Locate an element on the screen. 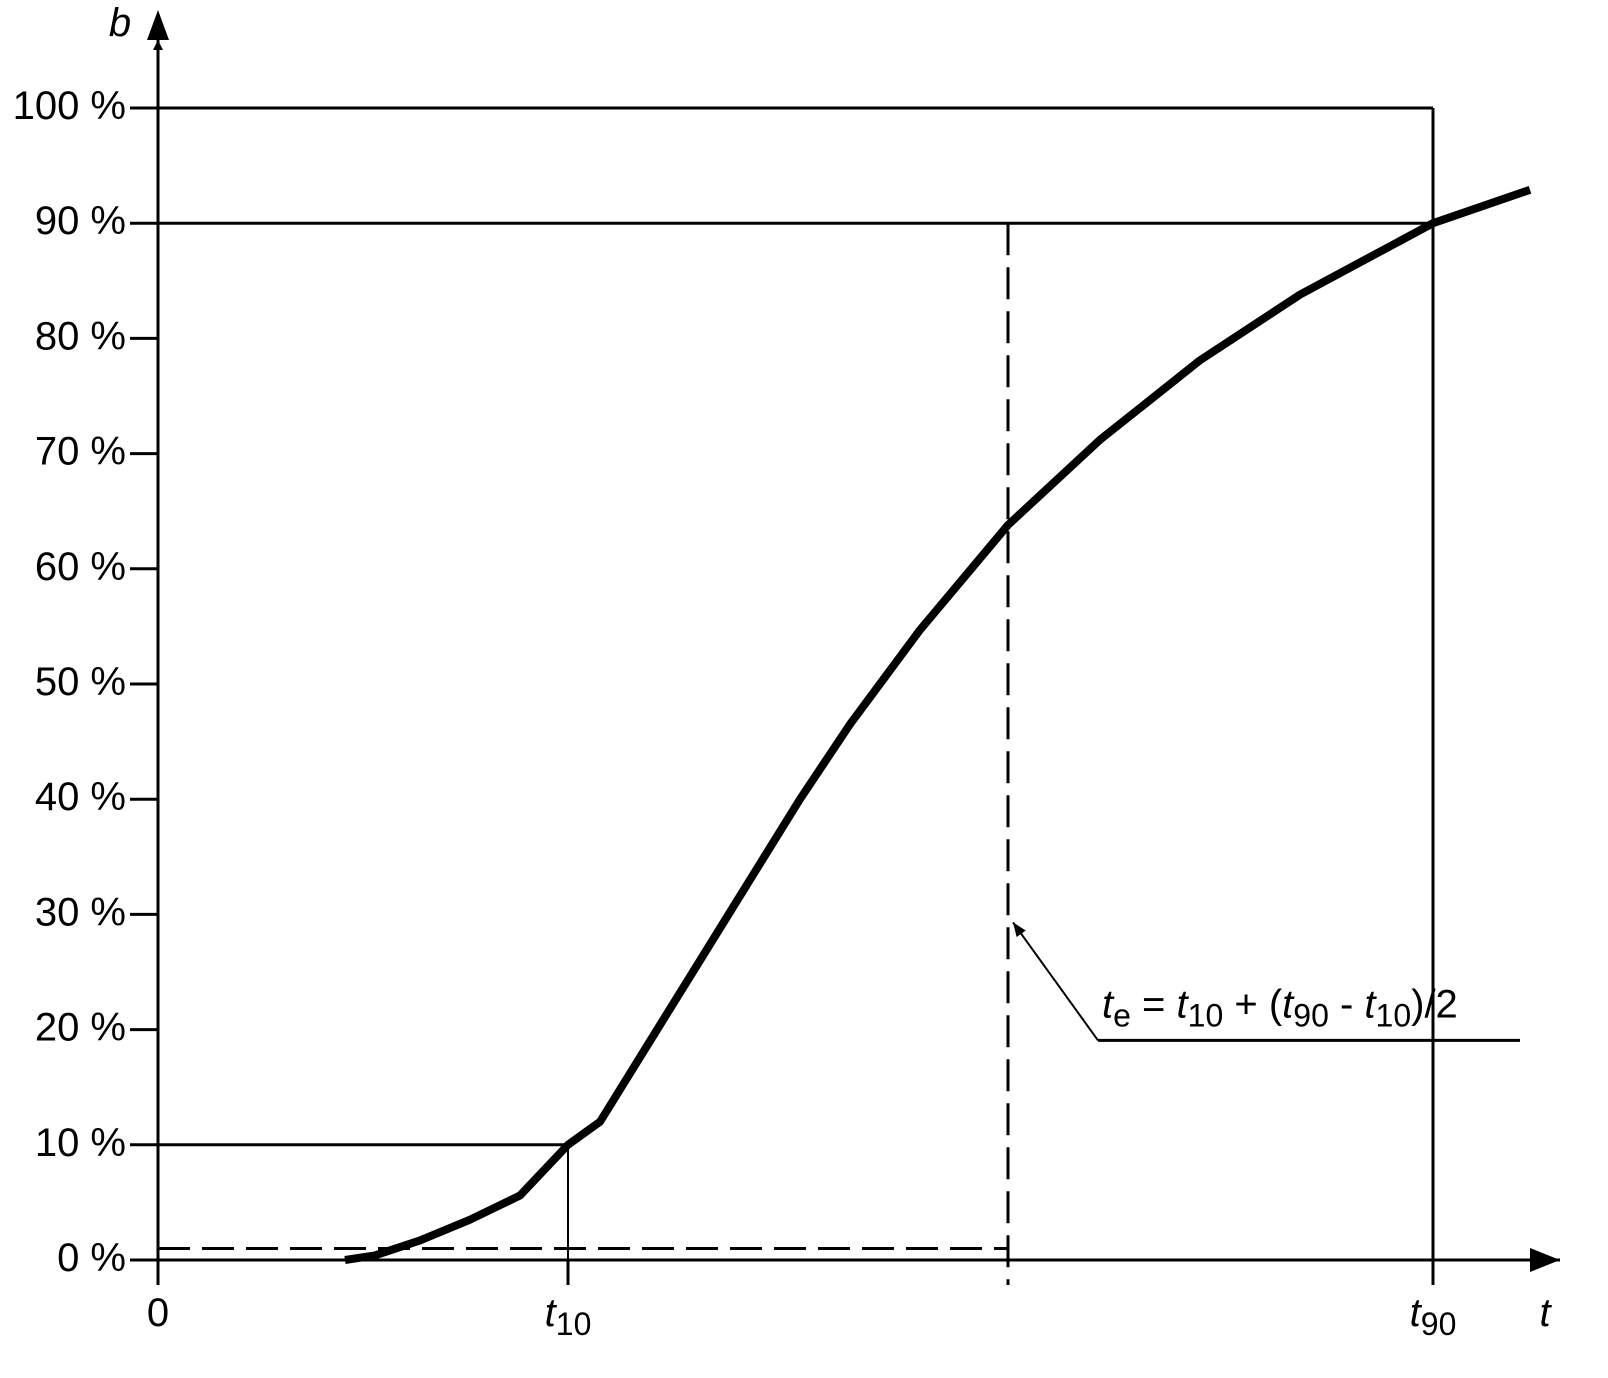 The height and width of the screenshot is (1378, 1608). y-tick-label: 80 % is located at coordinates (80, 336).